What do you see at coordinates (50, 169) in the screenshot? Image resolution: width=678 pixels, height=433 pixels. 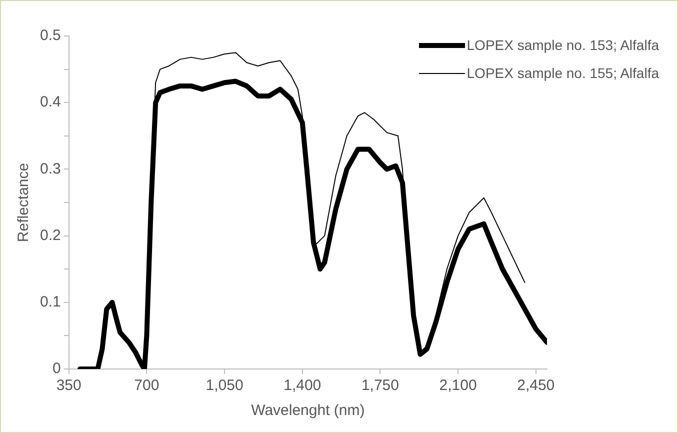 I see `y-tick-label: 0.3` at bounding box center [50, 169].